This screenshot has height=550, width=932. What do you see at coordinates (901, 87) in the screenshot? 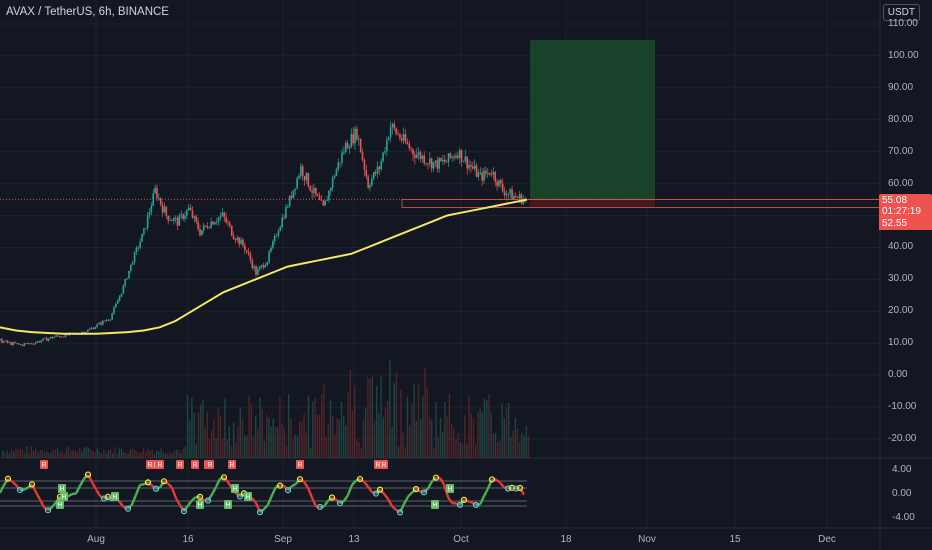
I see `price-axis-label: 90.00` at bounding box center [901, 87].